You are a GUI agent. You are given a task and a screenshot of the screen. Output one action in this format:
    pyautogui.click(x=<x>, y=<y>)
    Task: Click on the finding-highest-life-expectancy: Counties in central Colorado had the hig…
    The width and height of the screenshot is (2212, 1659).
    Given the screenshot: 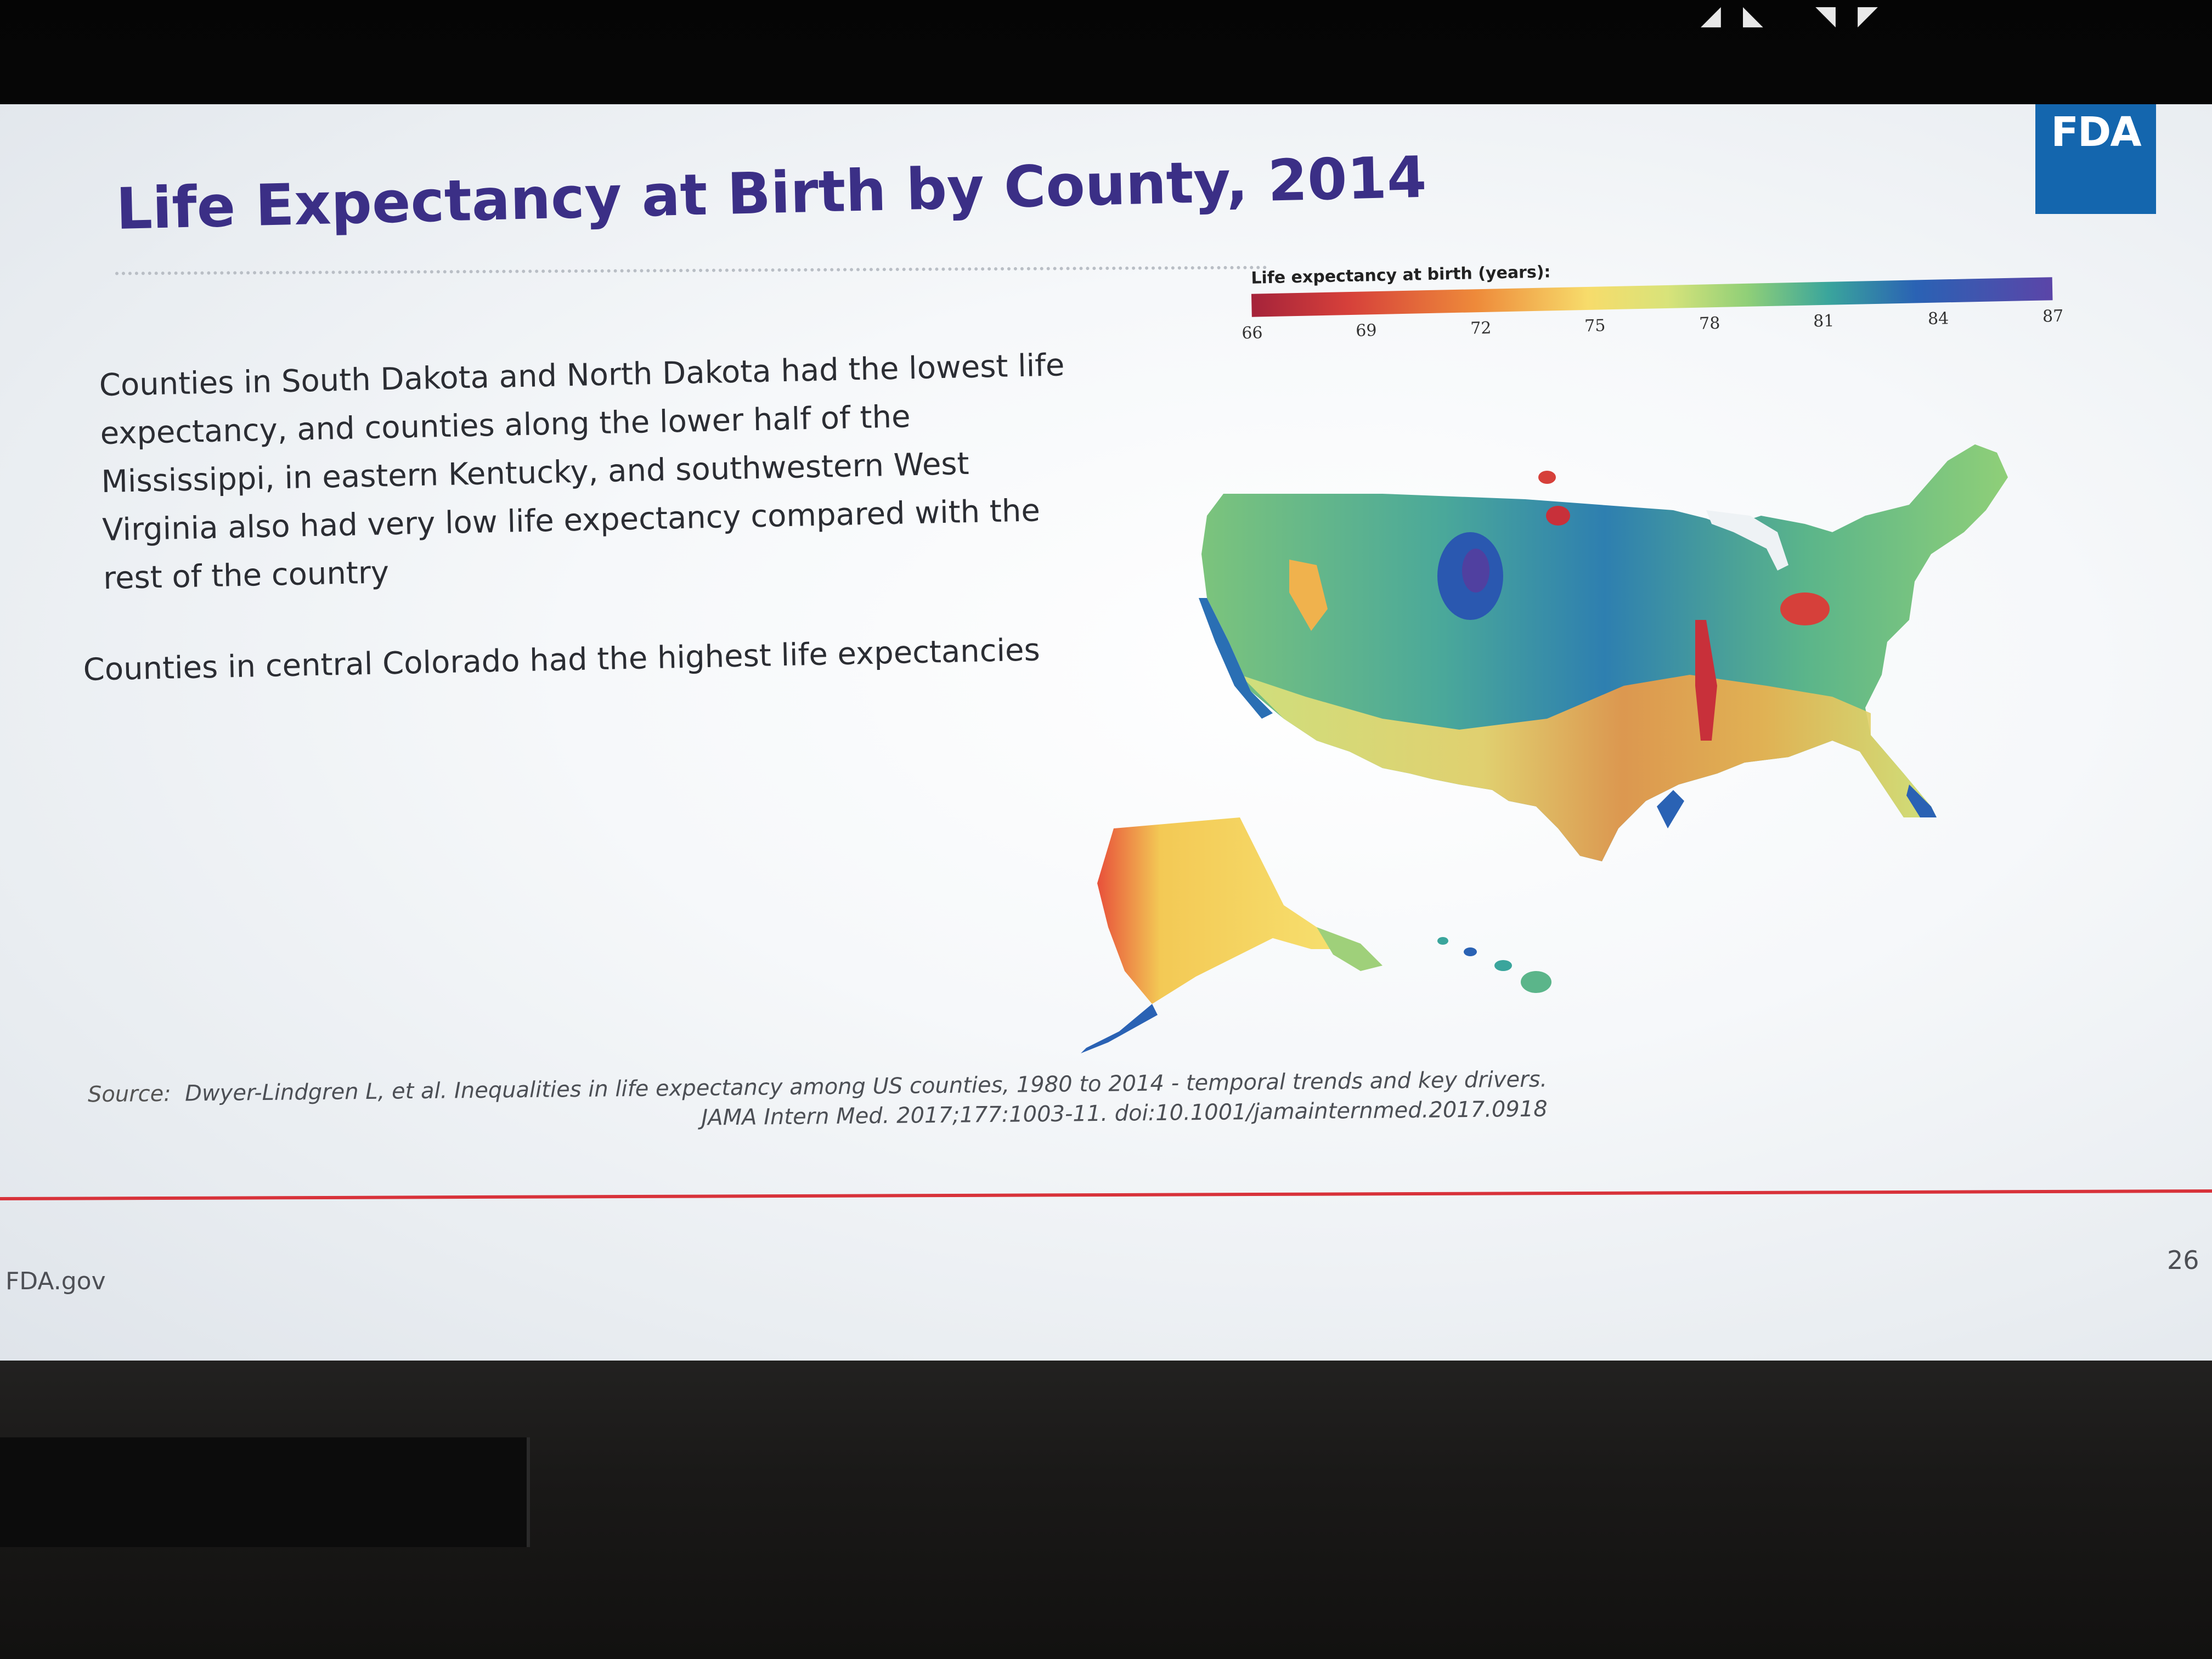 What is the action you would take?
    pyautogui.click(x=562, y=660)
    